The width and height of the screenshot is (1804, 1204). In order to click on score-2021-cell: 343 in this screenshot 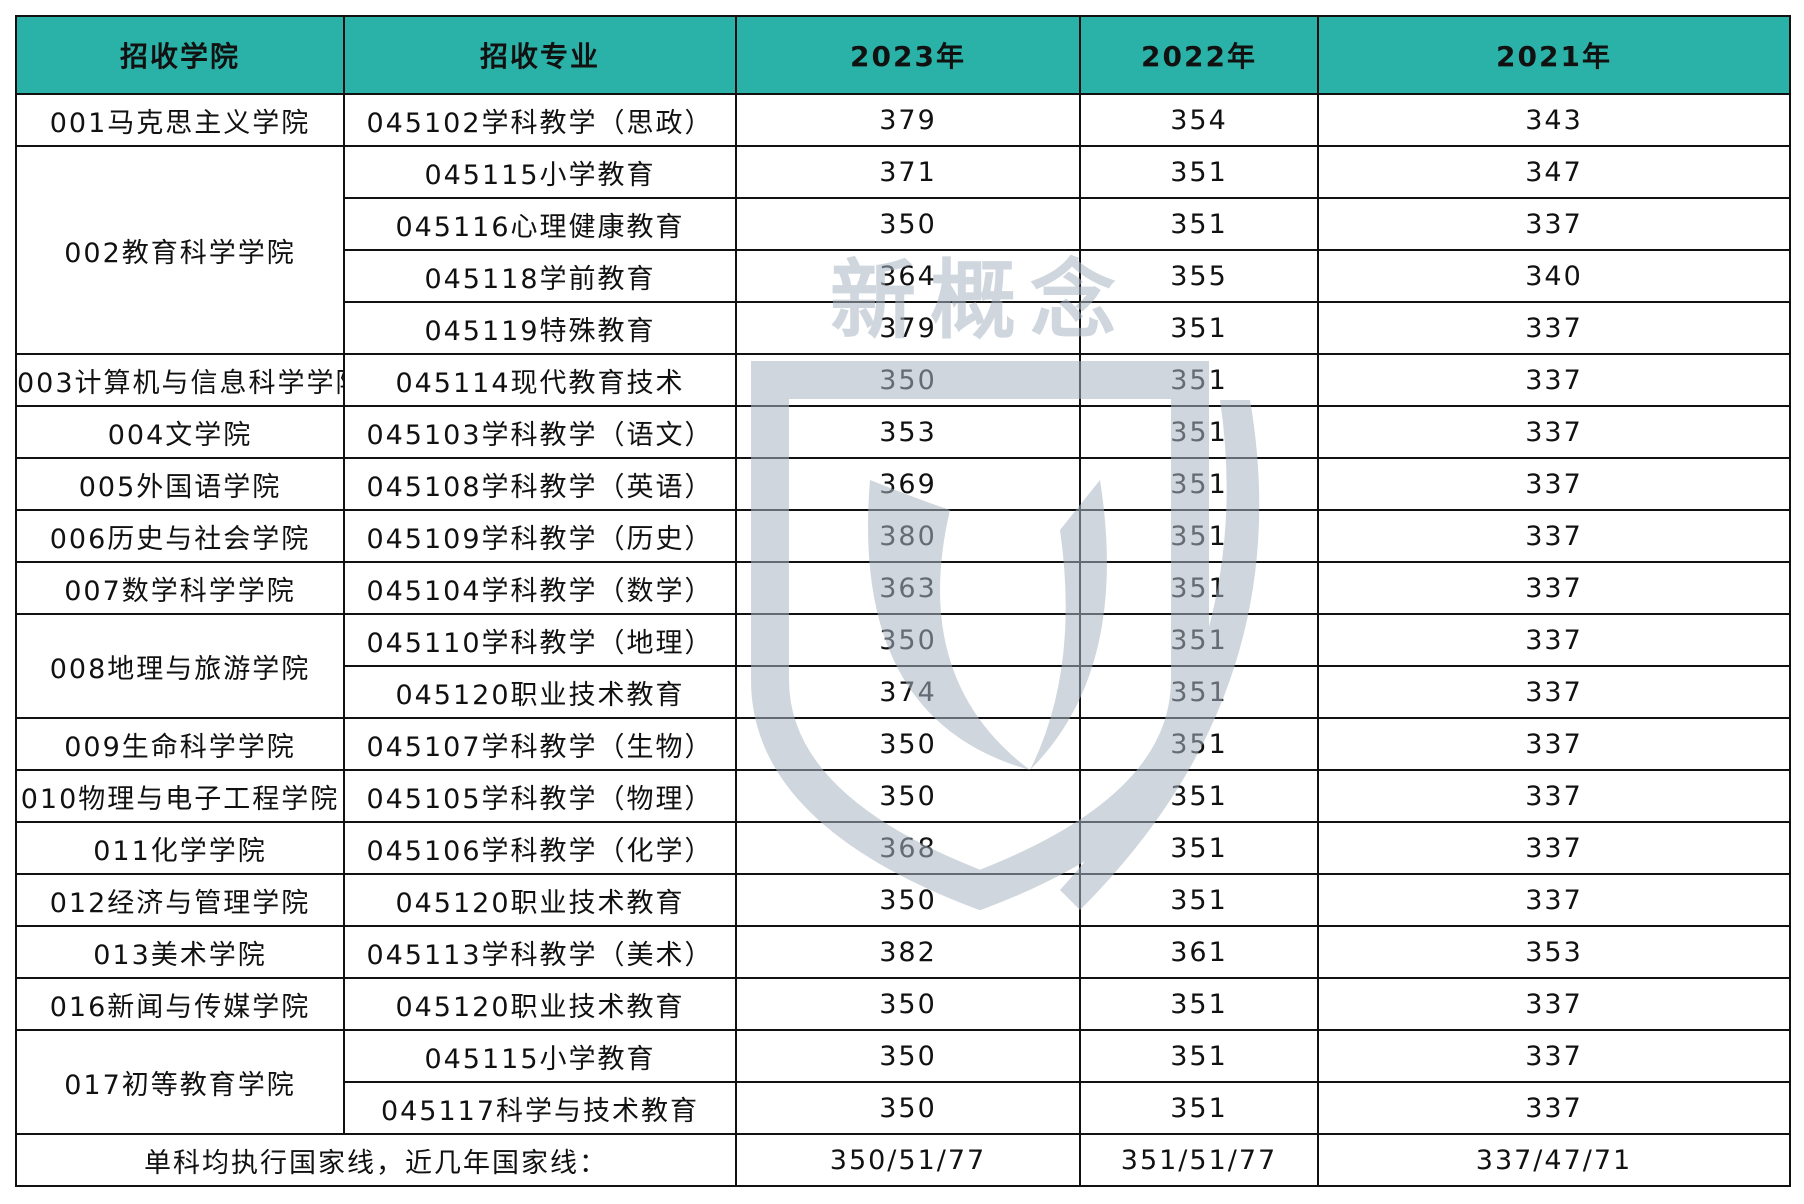, I will do `click(1554, 120)`.